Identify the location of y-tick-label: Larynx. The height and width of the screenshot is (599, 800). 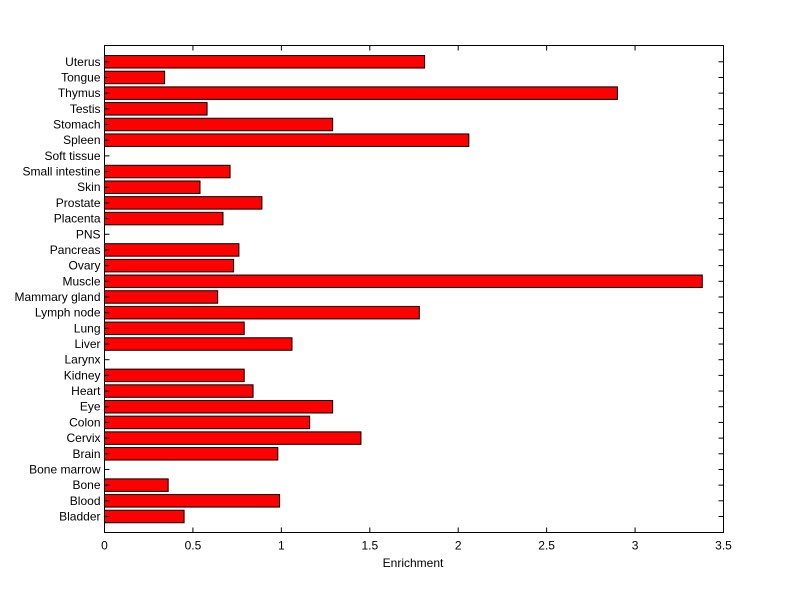
(82, 360).